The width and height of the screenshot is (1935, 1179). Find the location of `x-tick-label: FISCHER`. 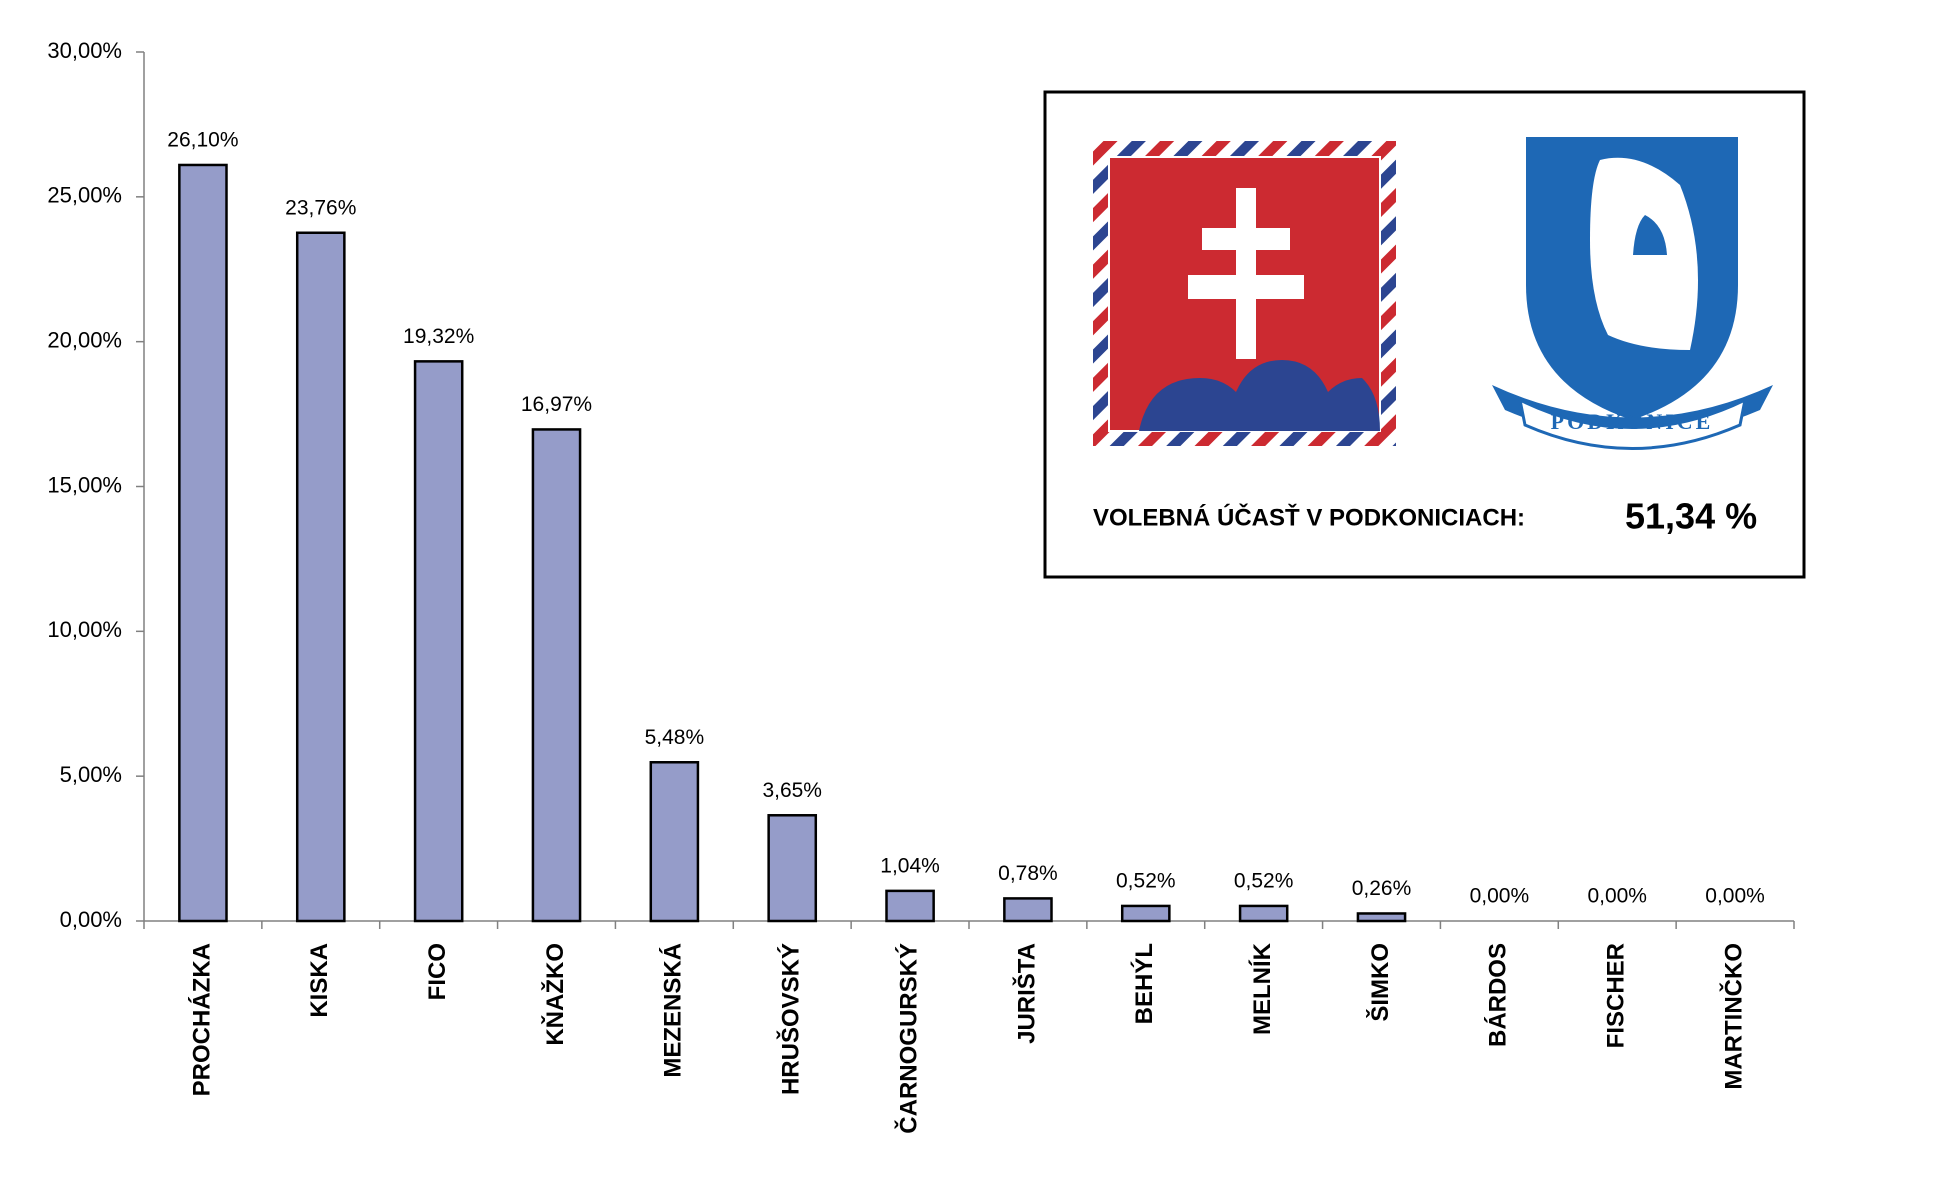

x-tick-label: FISCHER is located at coordinates (1616, 995).